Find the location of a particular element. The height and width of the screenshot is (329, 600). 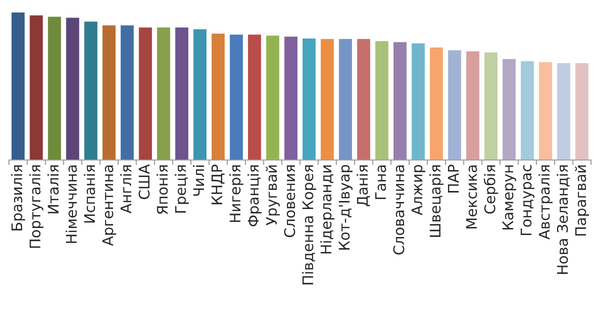

x-tick-label: Гондурас is located at coordinates (527, 200).